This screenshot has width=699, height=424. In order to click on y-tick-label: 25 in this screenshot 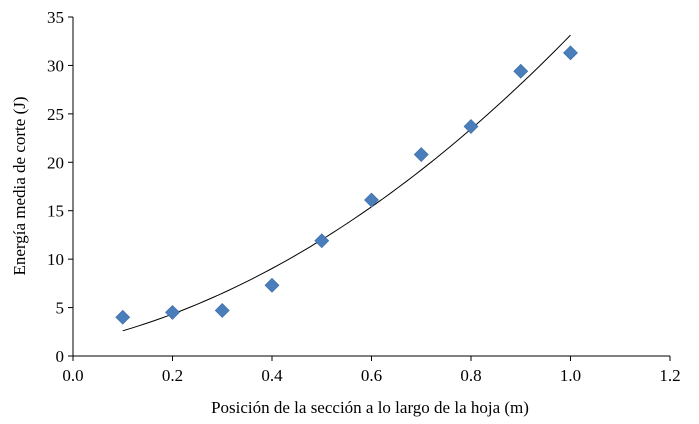, I will do `click(55, 114)`.